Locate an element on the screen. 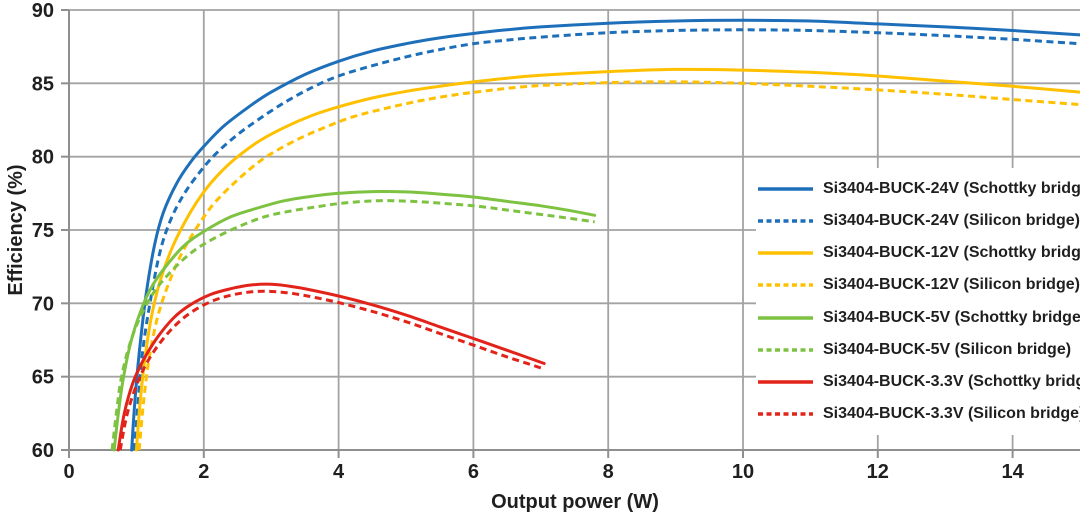 The image size is (1080, 519). x-tick-label-10: 10 is located at coordinates (743, 472).